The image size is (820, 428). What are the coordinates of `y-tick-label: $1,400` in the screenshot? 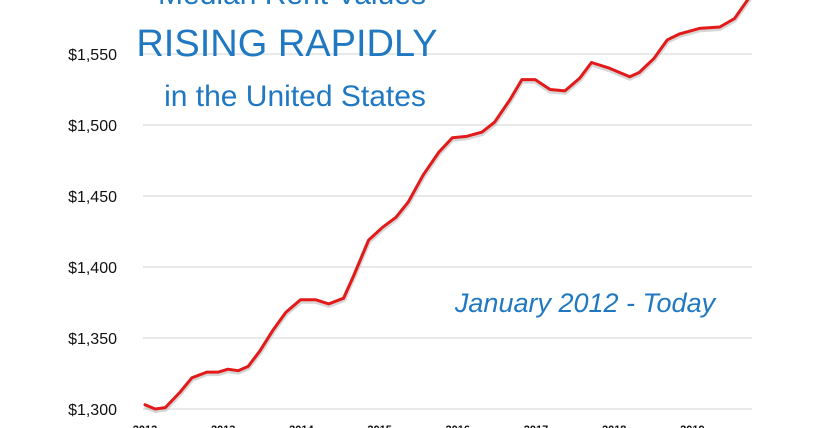 It's located at (92, 268).